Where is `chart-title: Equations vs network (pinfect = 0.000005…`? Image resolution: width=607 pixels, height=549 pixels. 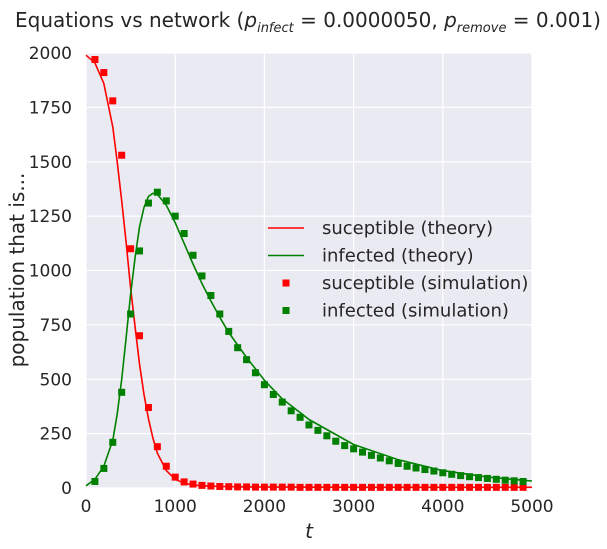 chart-title: Equations vs network (pinfect = 0.000005… is located at coordinates (308, 22).